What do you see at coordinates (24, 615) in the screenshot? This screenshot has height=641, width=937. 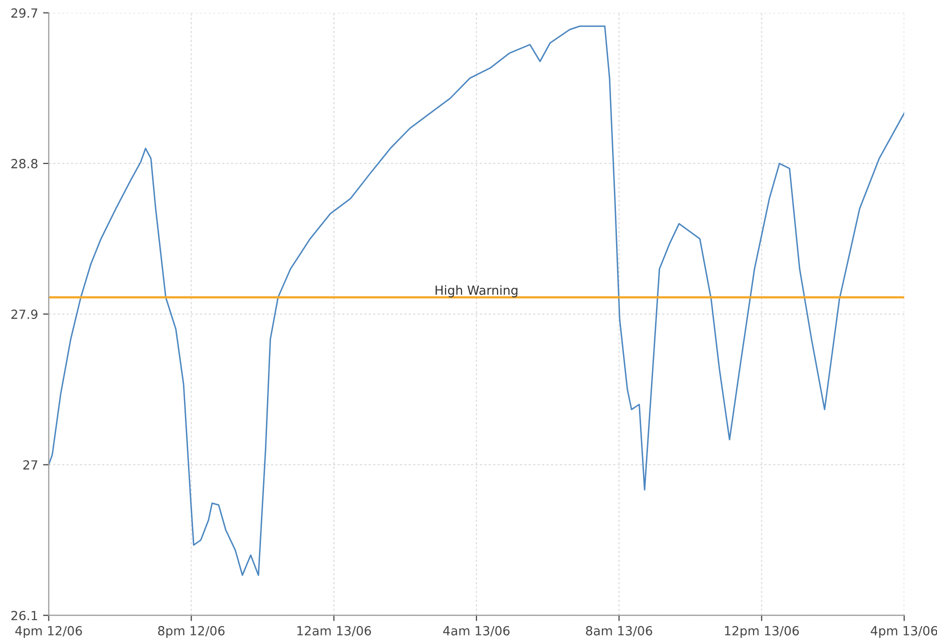 I see `y-tick-label: 26.1` at bounding box center [24, 615].